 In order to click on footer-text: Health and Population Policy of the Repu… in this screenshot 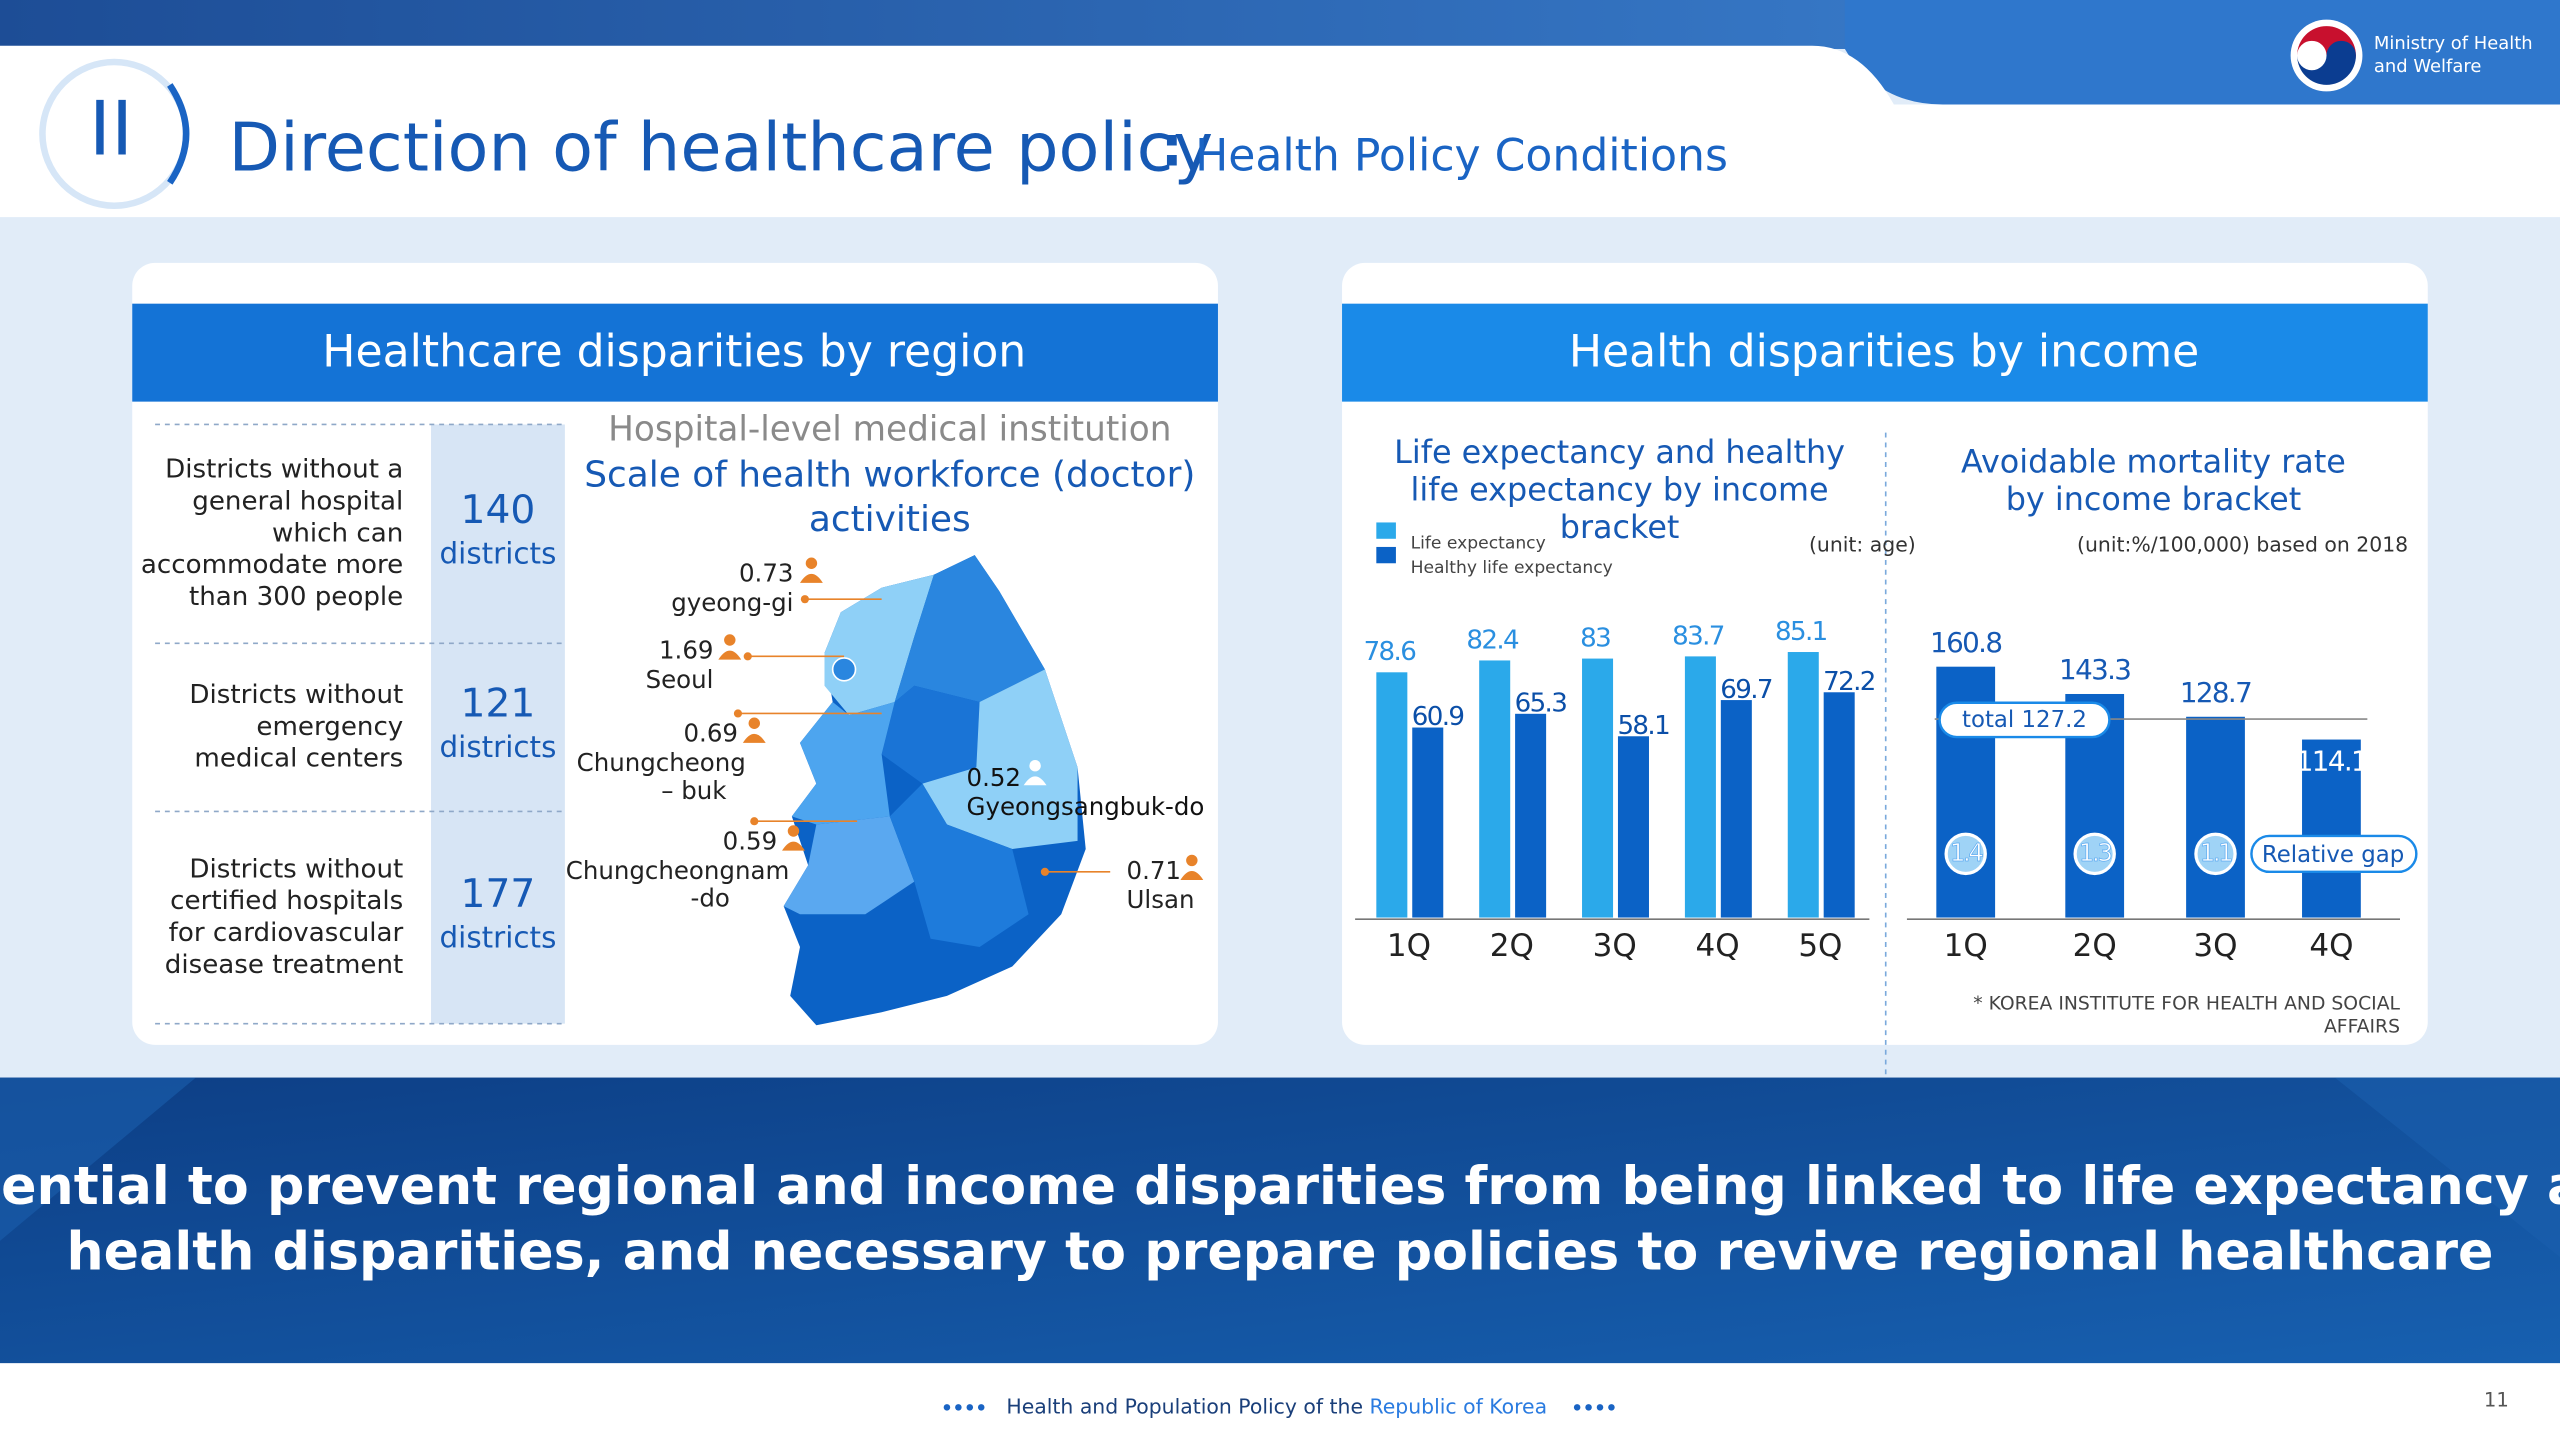, I will do `click(1276, 1406)`.